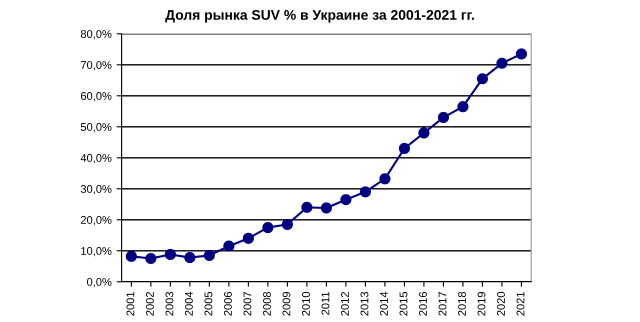  I want to click on x-tick-label: 2007, so click(247, 304).